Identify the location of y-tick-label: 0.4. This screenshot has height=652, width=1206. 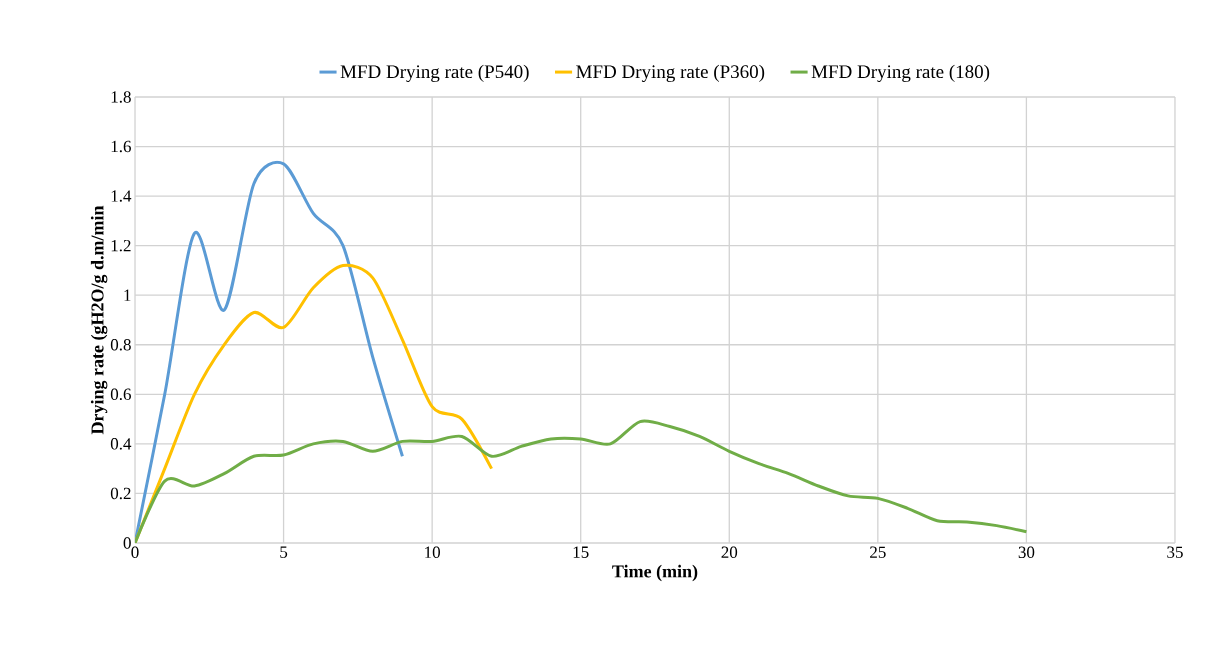
(121, 444).